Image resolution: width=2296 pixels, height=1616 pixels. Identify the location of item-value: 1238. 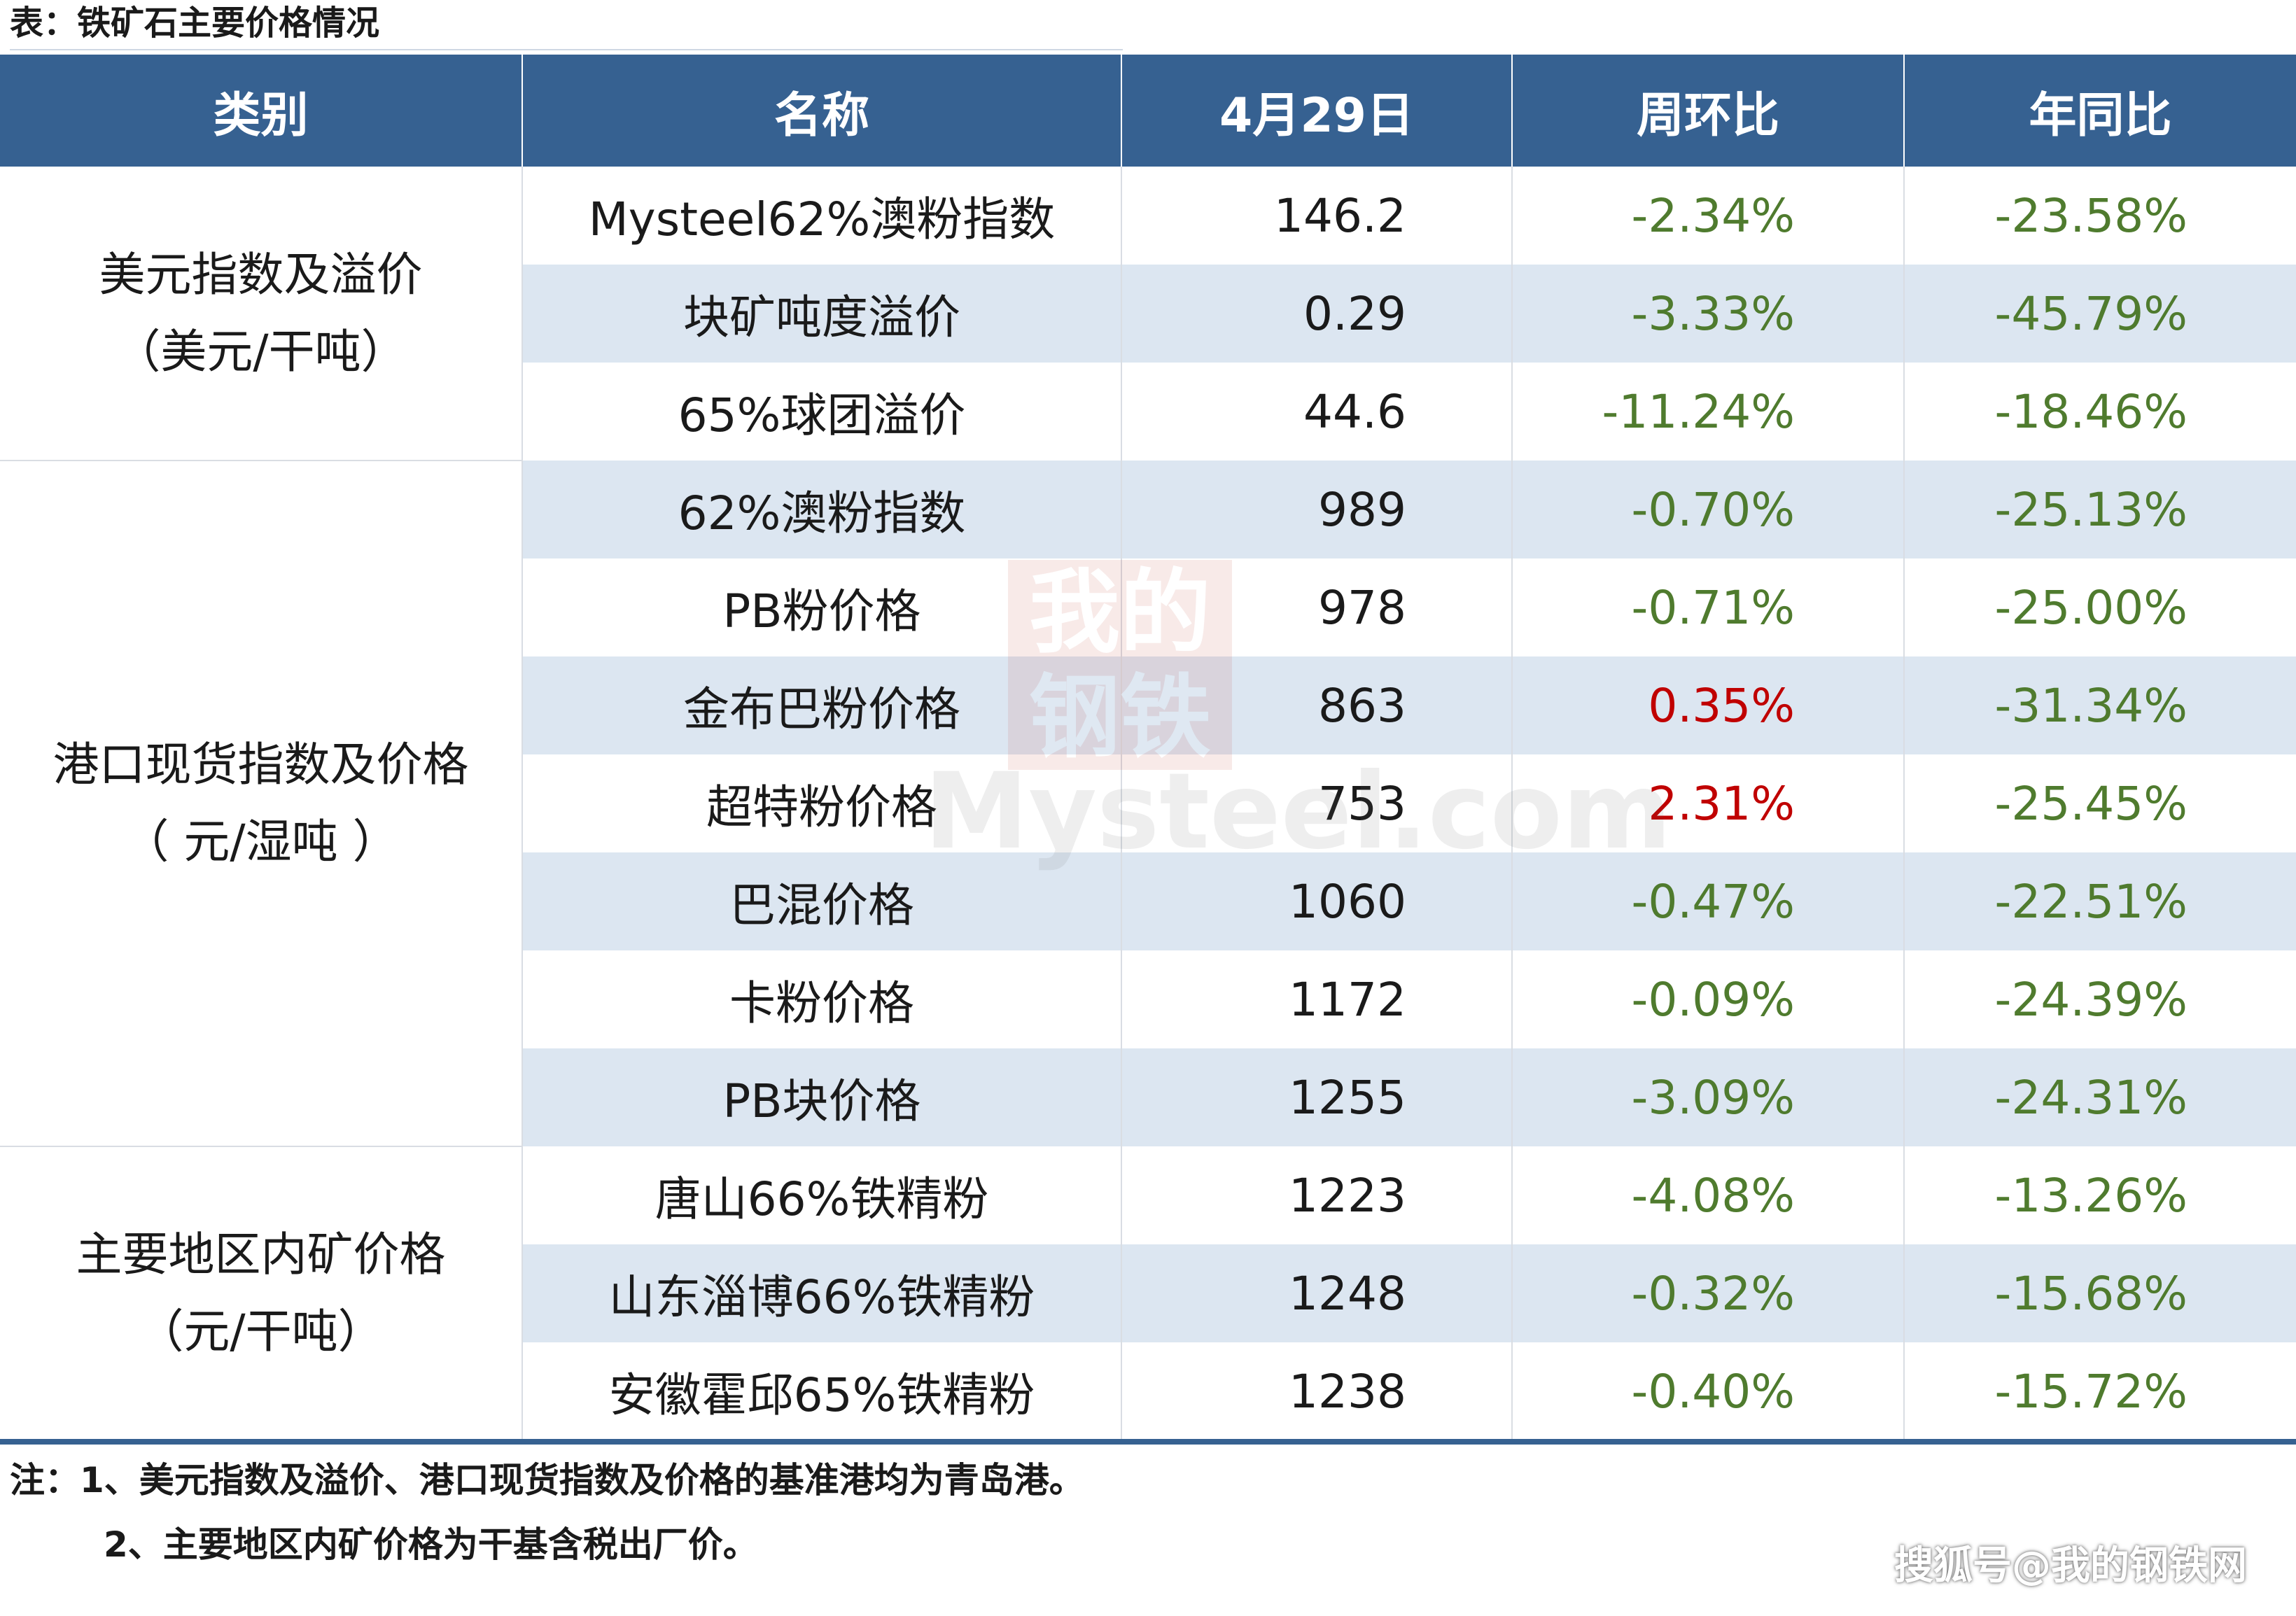
(1317, 1391).